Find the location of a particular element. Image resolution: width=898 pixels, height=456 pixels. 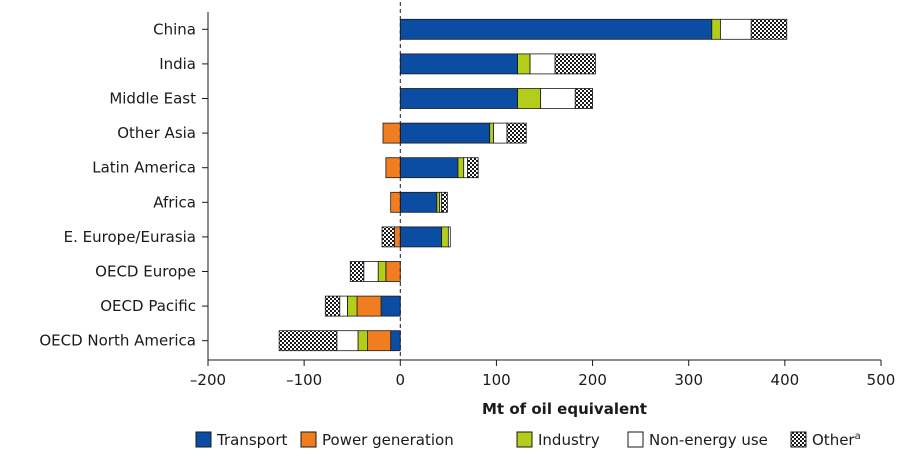

bar-middle-east-non-energy-use is located at coordinates (558, 98).